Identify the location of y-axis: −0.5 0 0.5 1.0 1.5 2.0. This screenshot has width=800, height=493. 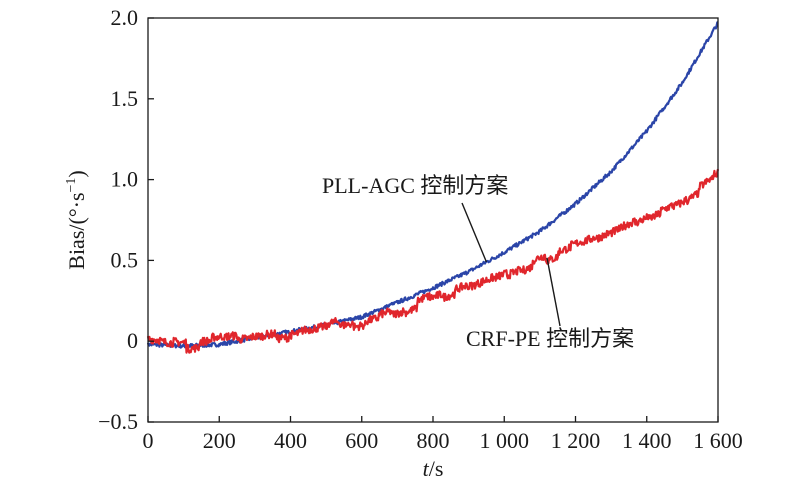
(126, 219).